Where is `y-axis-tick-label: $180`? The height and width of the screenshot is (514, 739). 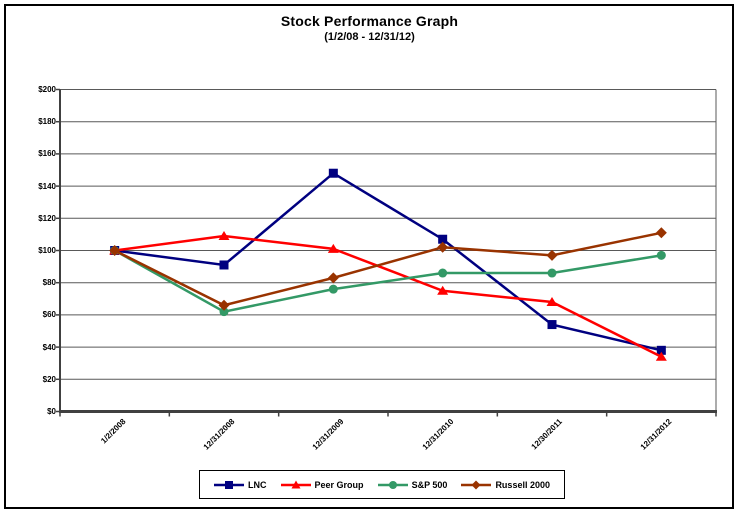
y-axis-tick-label: $180 is located at coordinates (47, 122).